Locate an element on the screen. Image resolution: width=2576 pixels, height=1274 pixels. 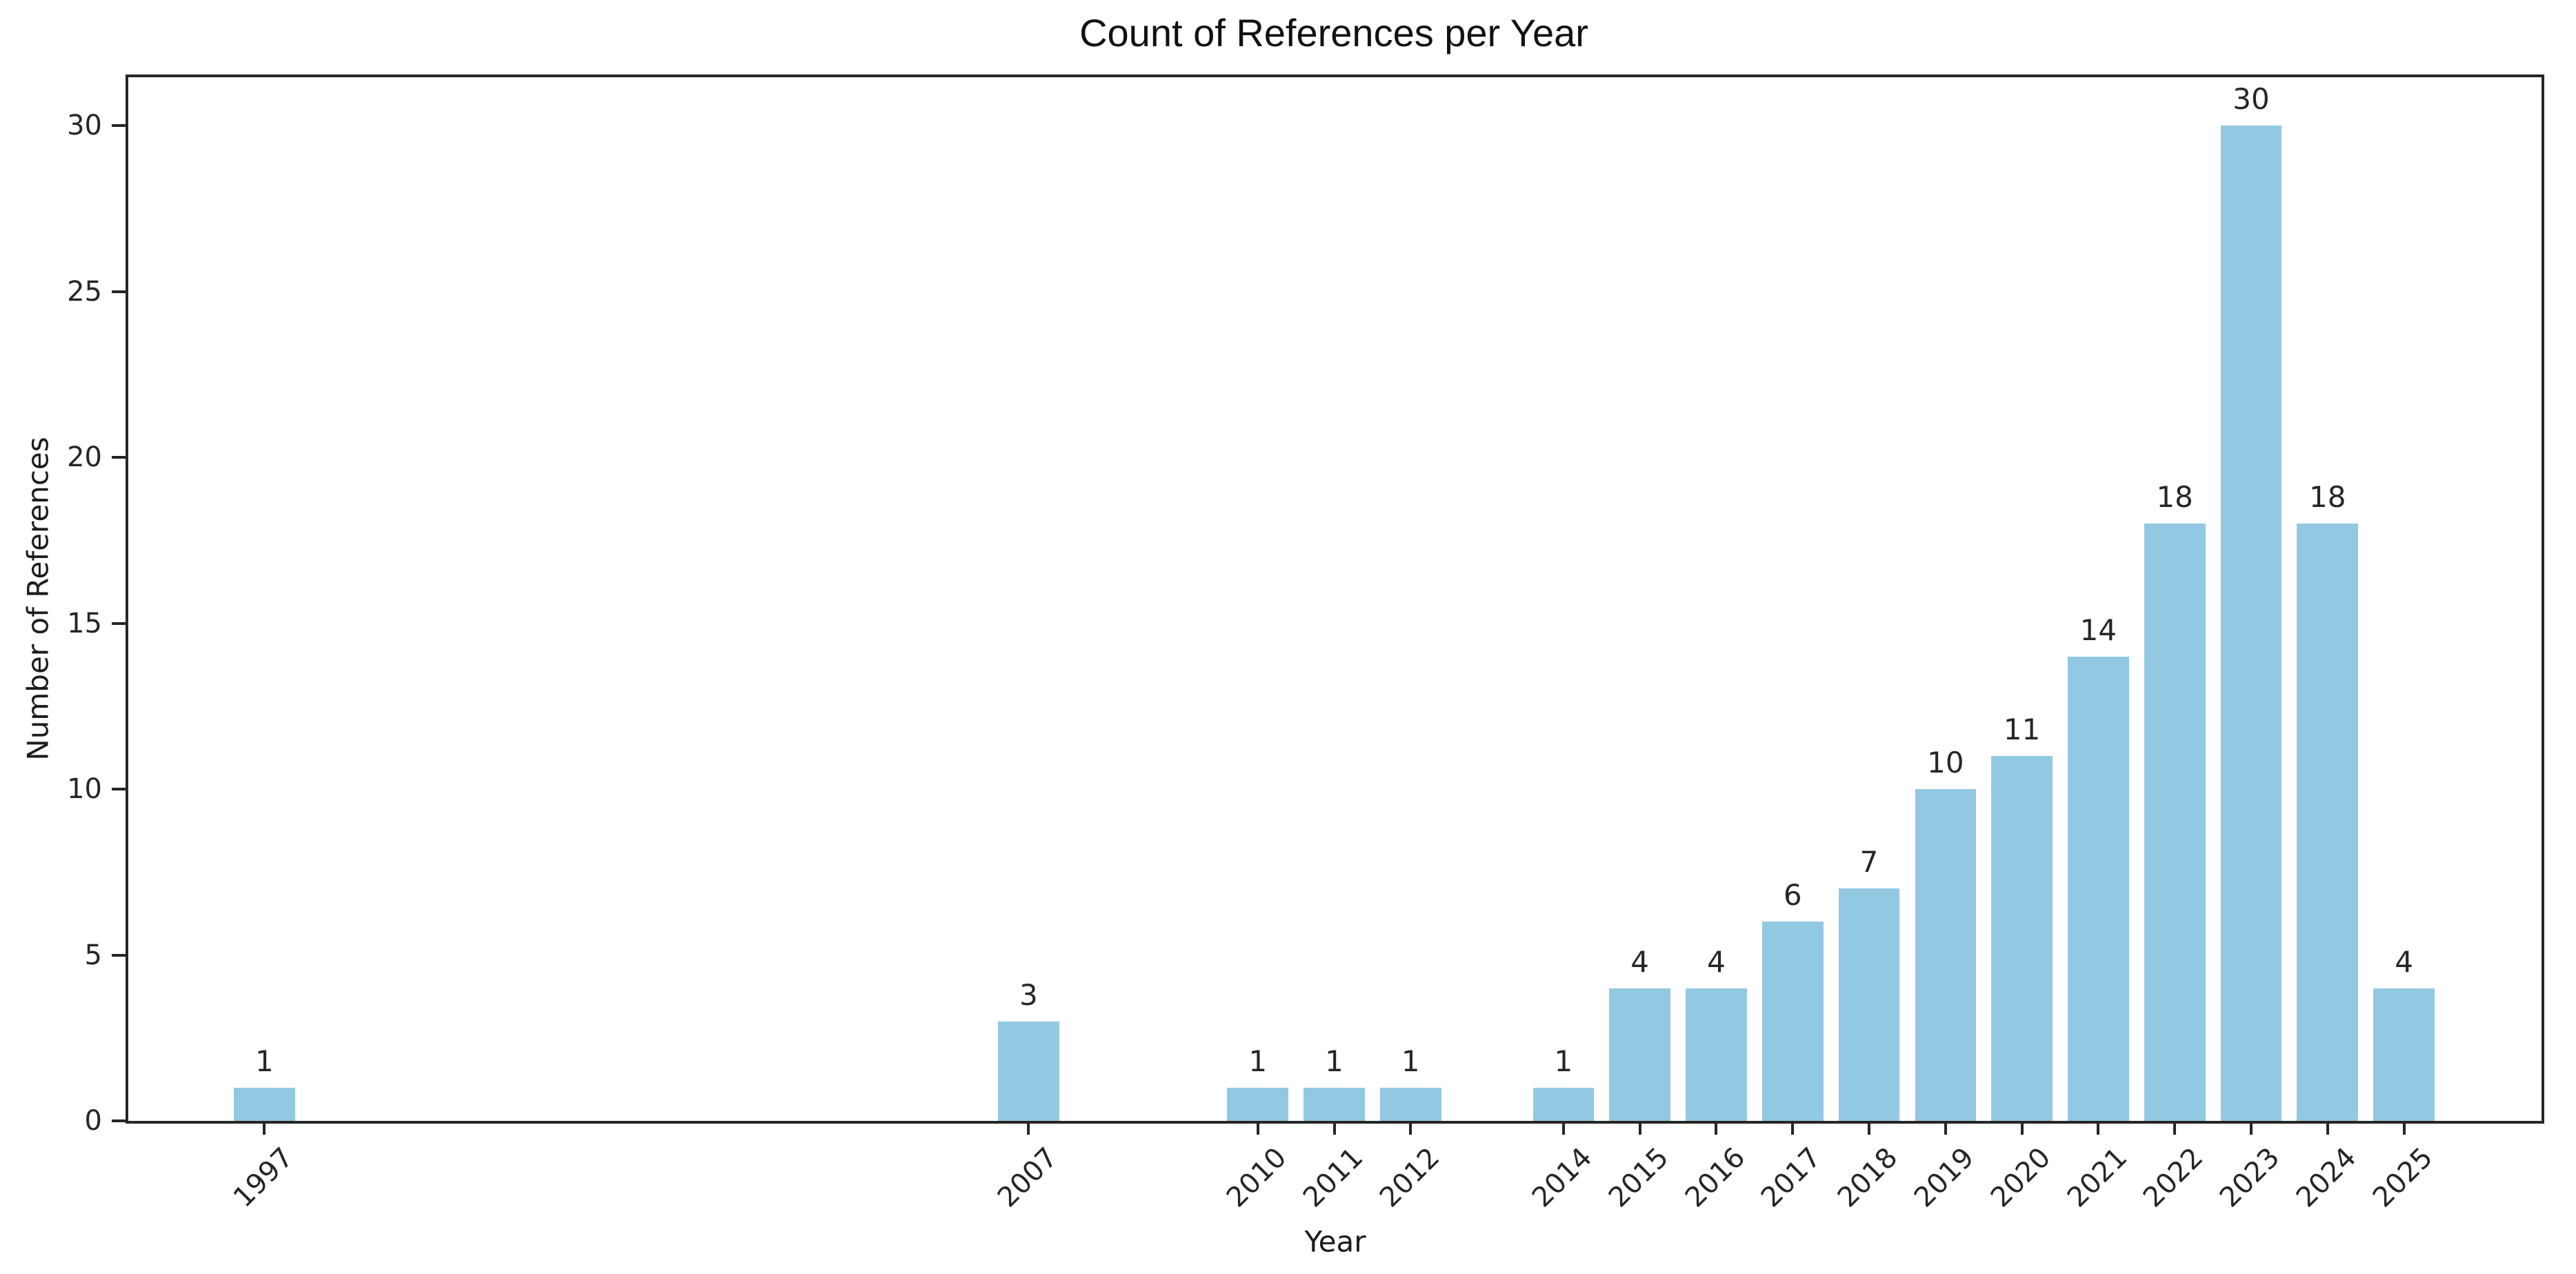
bar-value-label: 3 is located at coordinates (1028, 994).